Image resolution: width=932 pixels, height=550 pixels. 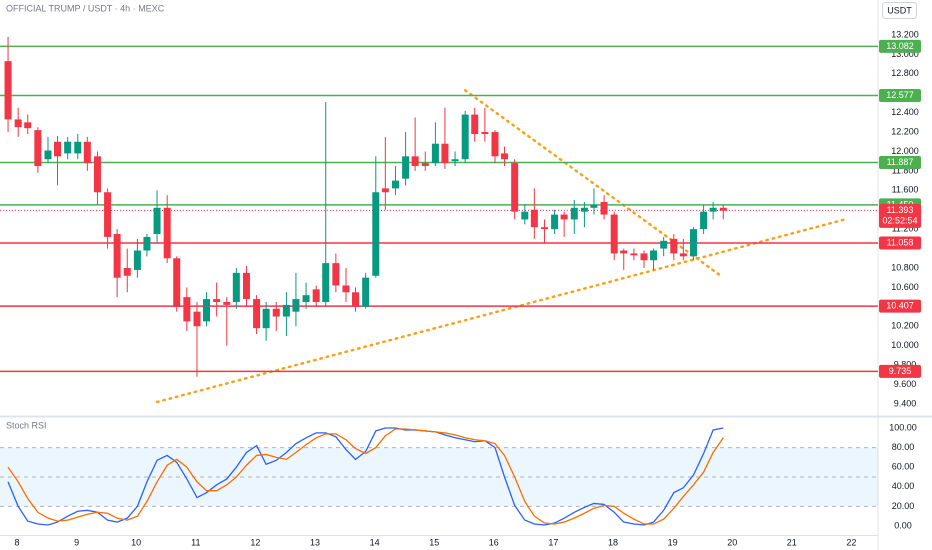 I want to click on x-tick-label: 14, so click(x=375, y=542).